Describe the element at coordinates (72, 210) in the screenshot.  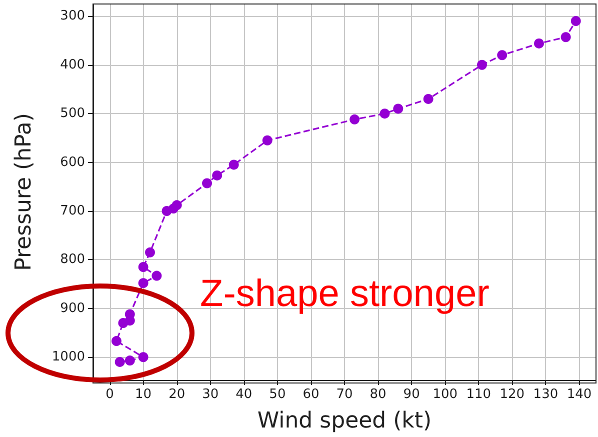
I see `y-tick-label: 700` at that location.